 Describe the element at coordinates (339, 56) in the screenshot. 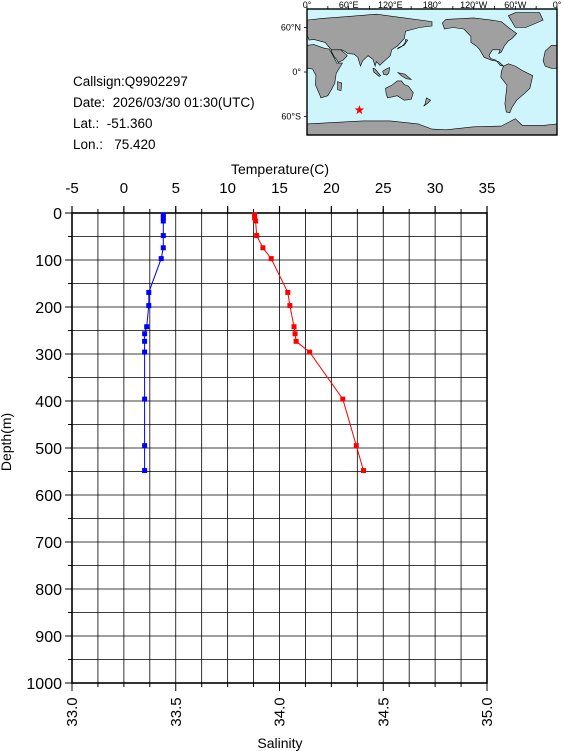

I see `arabia-landmass` at that location.